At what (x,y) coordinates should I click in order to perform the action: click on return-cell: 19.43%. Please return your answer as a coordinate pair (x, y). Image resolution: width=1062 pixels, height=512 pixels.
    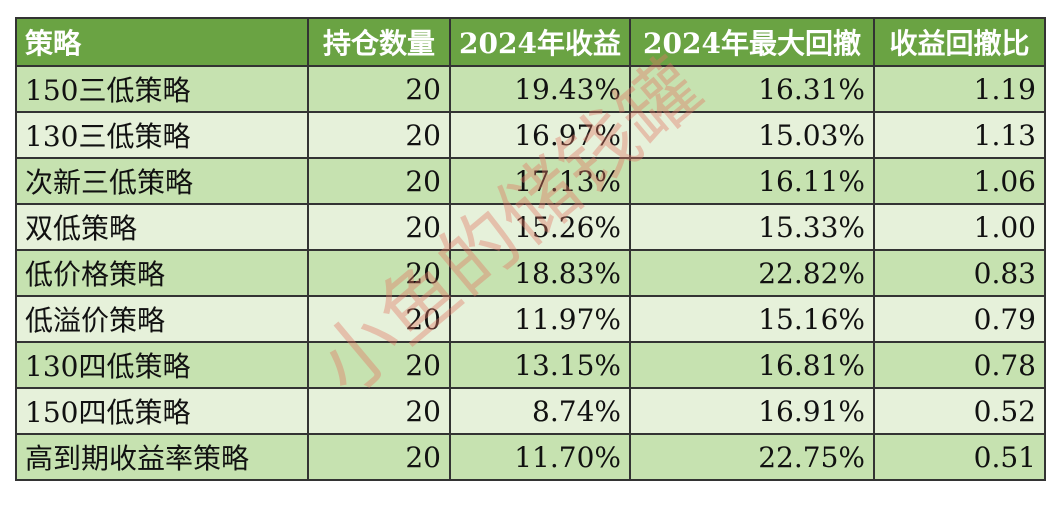
    Looking at the image, I should click on (540, 89).